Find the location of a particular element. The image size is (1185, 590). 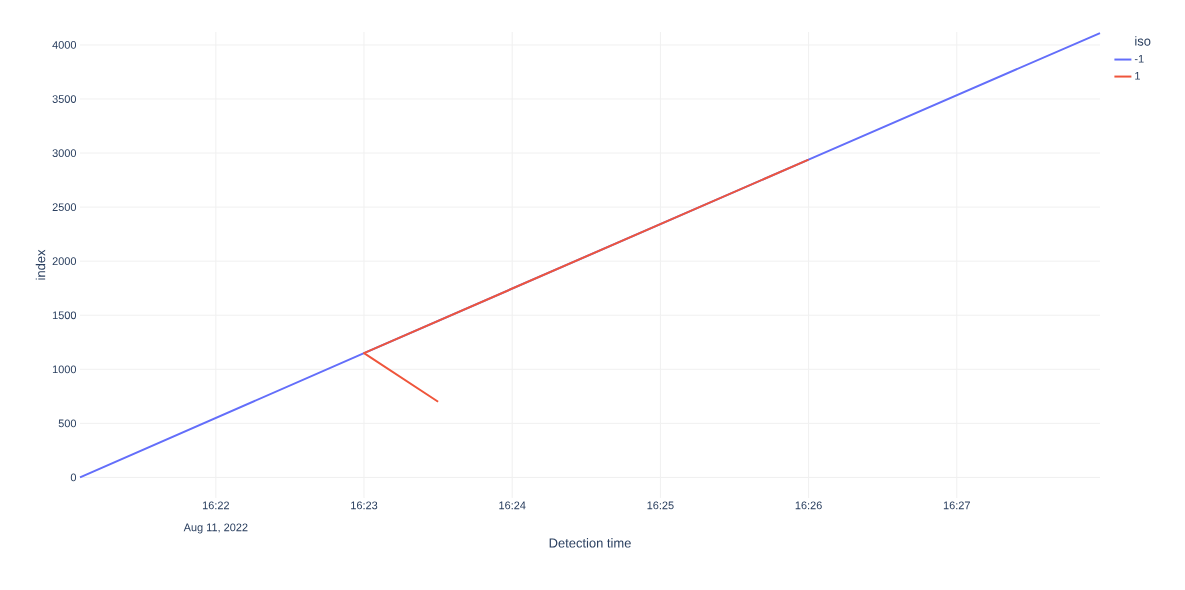

x-tick-label: 16:22 is located at coordinates (216, 505).